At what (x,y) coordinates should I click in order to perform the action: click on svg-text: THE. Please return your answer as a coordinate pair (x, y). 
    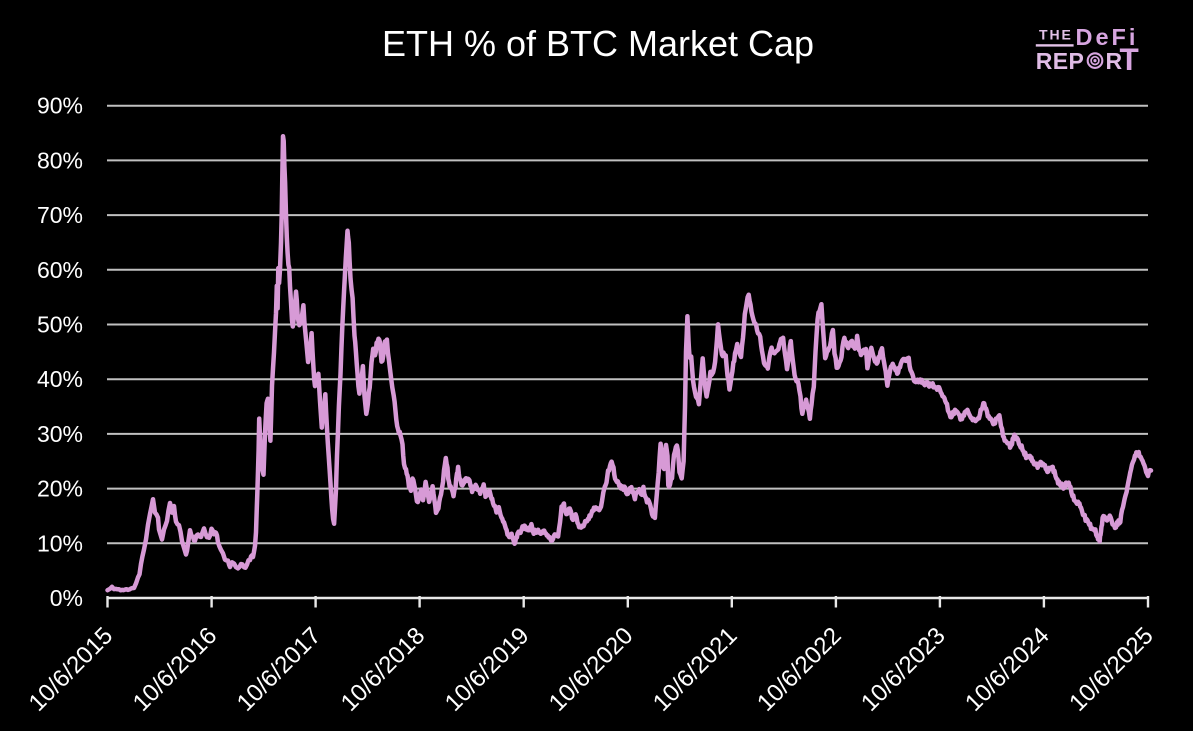
    Looking at the image, I should click on (1056, 35).